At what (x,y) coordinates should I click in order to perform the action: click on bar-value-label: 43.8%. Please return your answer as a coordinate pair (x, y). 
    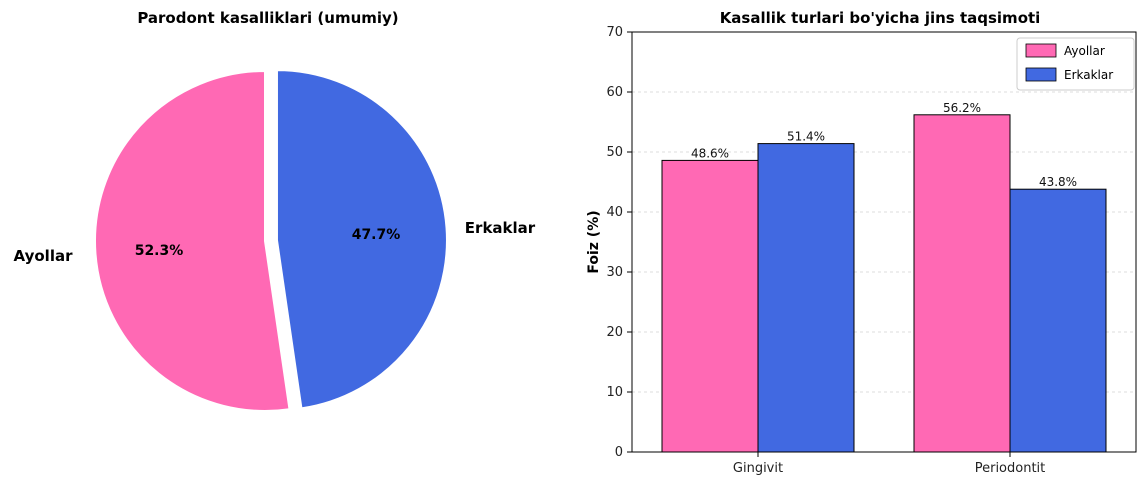
    Looking at the image, I should click on (1058, 182).